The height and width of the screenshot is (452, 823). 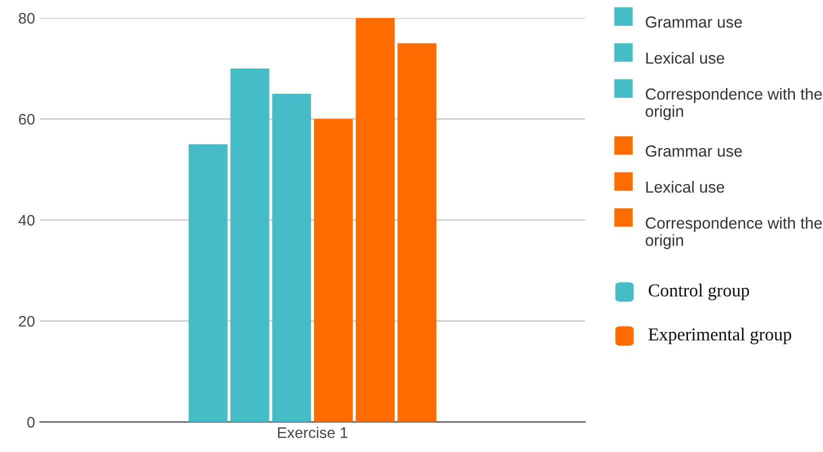 I want to click on y-tick-label: 0, so click(x=31, y=422).